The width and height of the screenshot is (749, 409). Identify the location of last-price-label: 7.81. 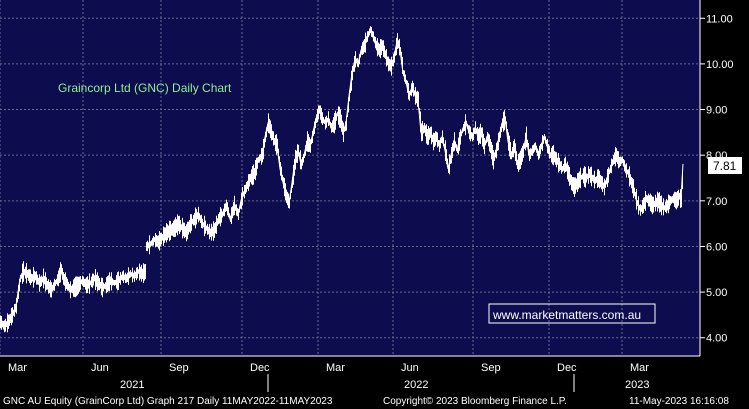
(725, 166).